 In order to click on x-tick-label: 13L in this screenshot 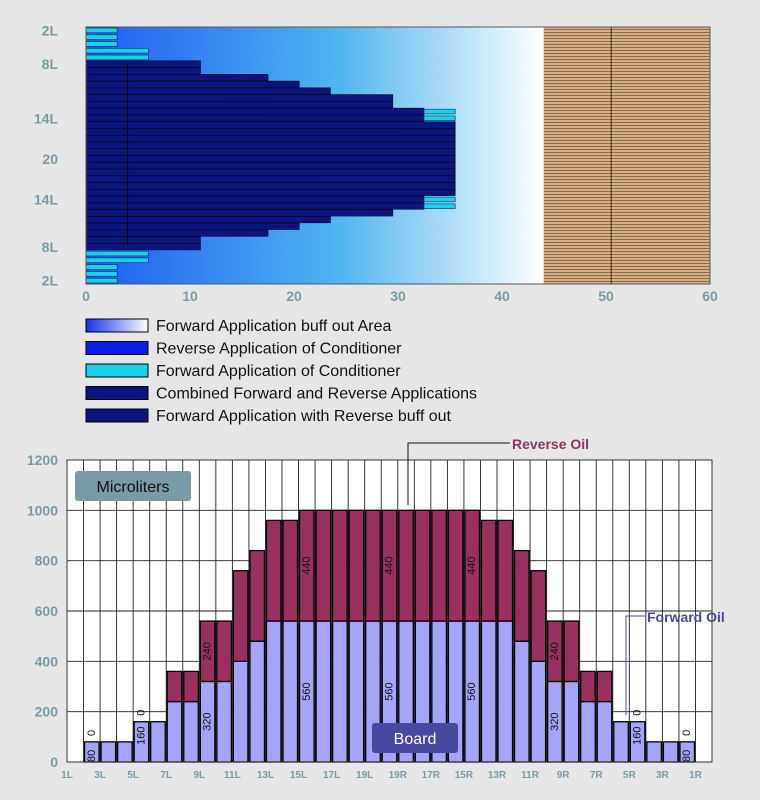, I will do `click(265, 775)`.